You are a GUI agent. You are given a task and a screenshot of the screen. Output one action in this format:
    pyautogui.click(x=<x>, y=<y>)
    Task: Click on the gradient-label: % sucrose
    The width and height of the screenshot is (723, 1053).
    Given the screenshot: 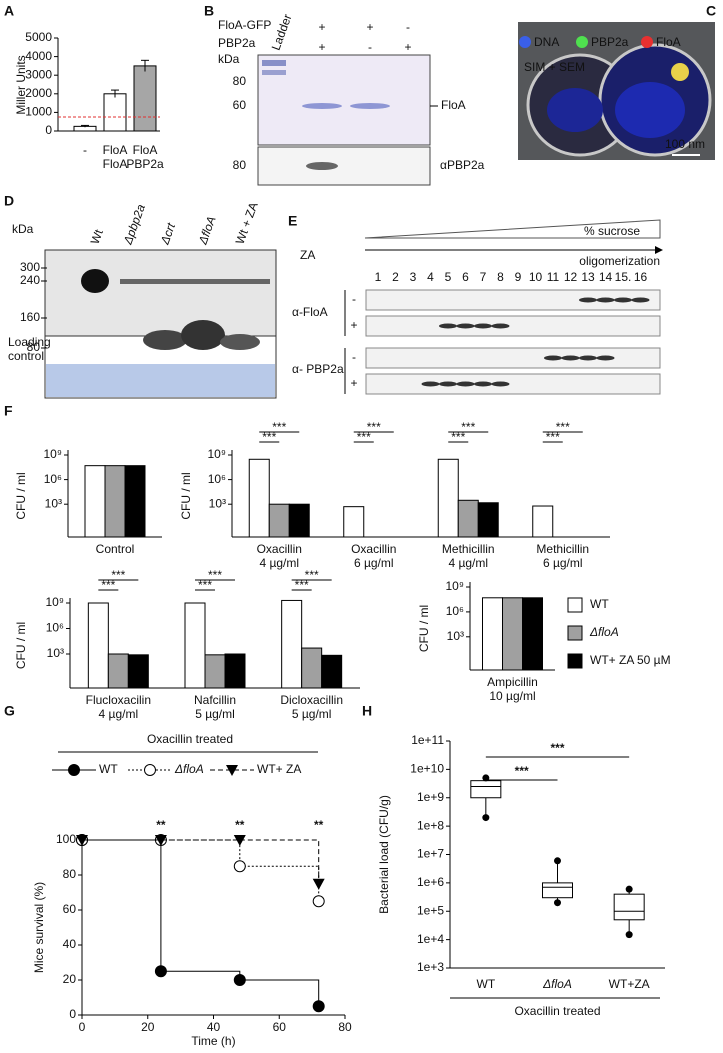 What is the action you would take?
    pyautogui.click(x=612, y=231)
    